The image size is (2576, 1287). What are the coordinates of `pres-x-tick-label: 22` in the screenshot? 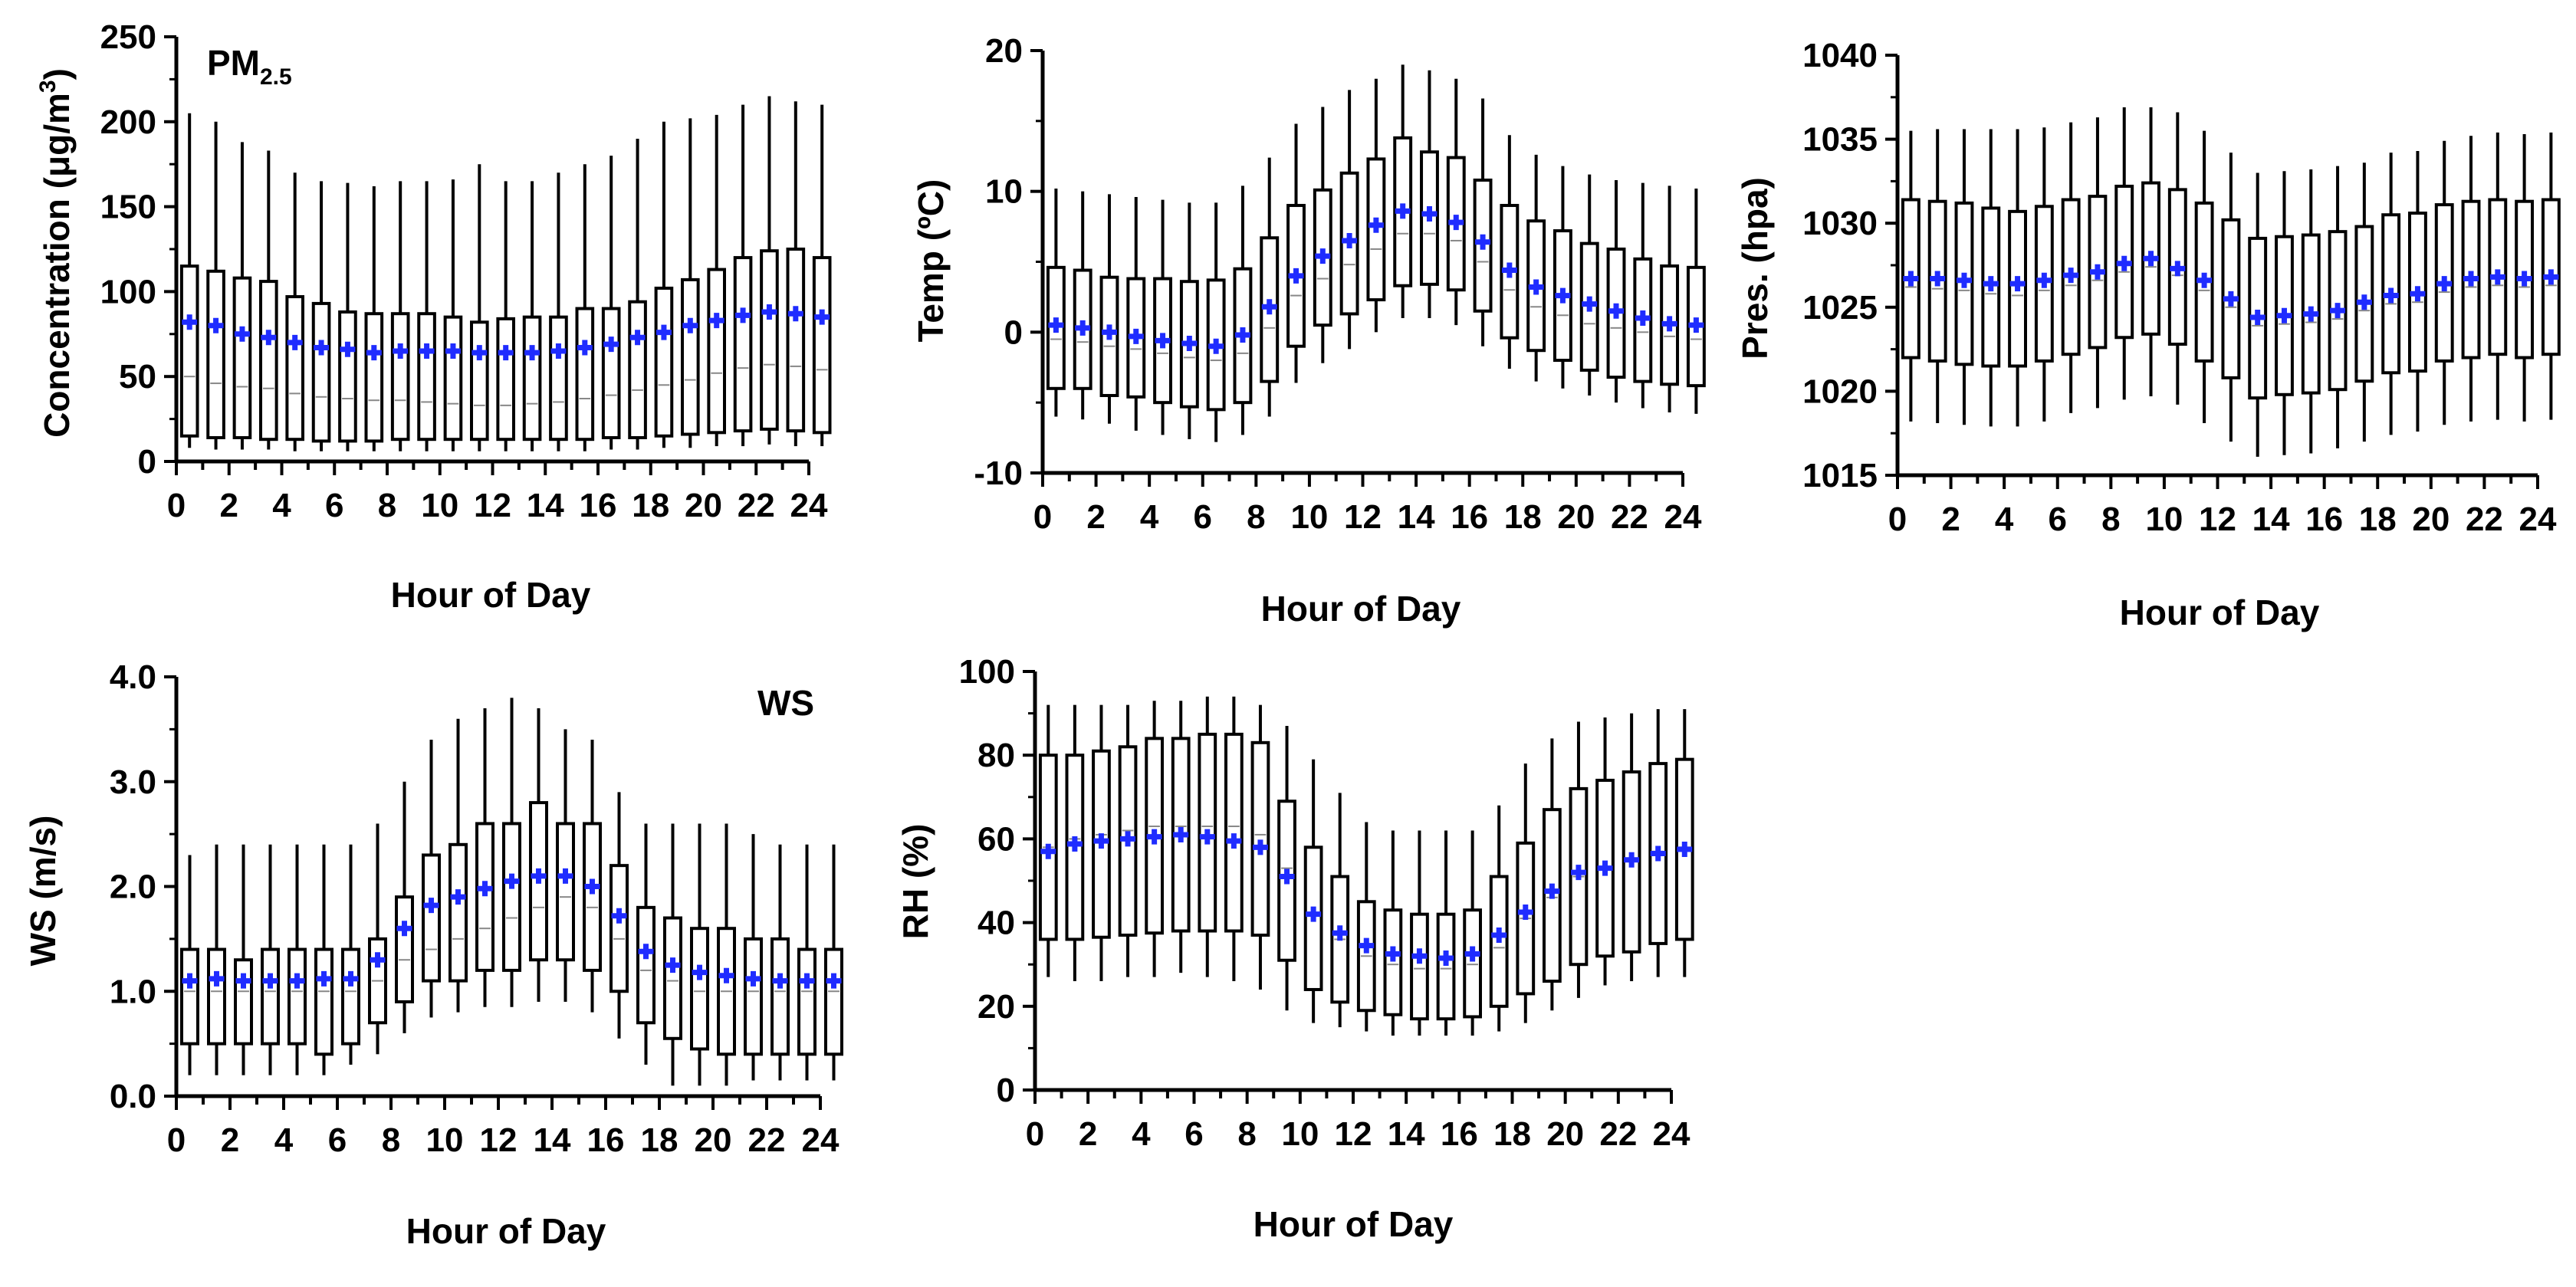 It's located at (2484, 519).